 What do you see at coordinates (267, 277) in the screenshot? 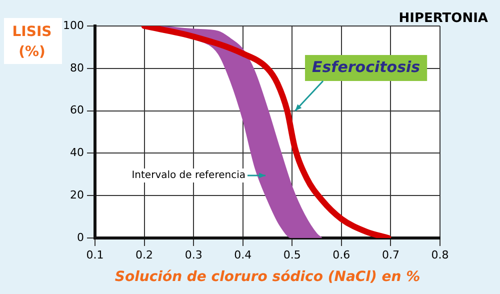
I see `x-axis-title: Solución de cloruro sódico (NaCl) en %` at bounding box center [267, 277].